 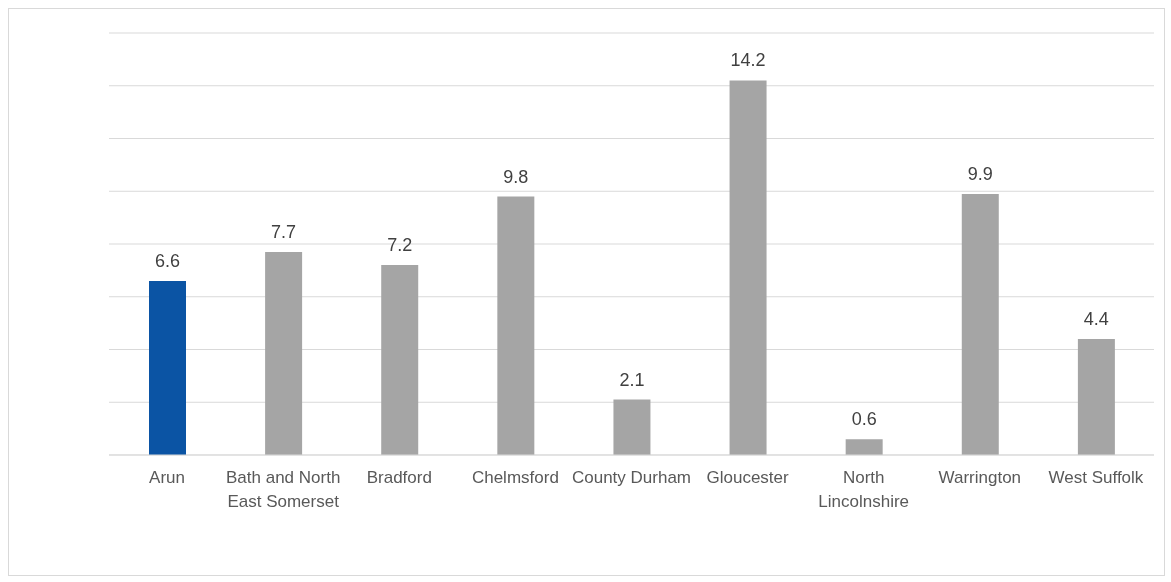 What do you see at coordinates (748, 477) in the screenshot?
I see `x-tick-label: Gloucester` at bounding box center [748, 477].